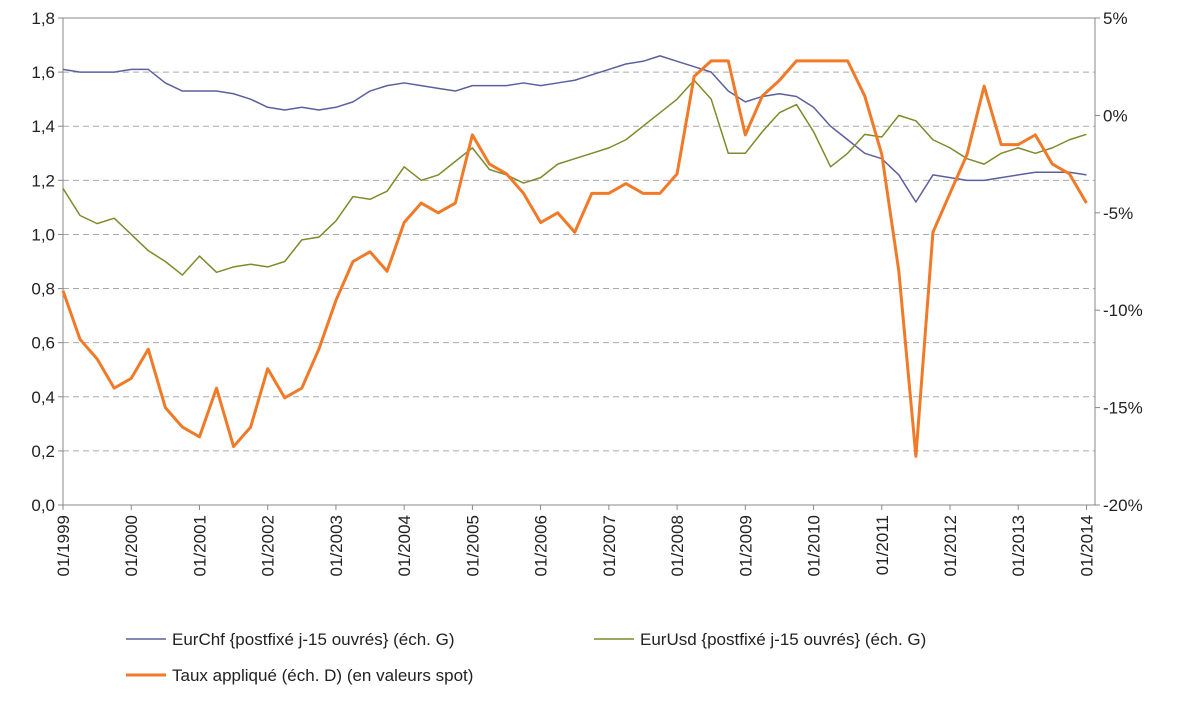 This screenshot has height=703, width=1178. I want to click on y2-tick-label: 5%, so click(1115, 18).